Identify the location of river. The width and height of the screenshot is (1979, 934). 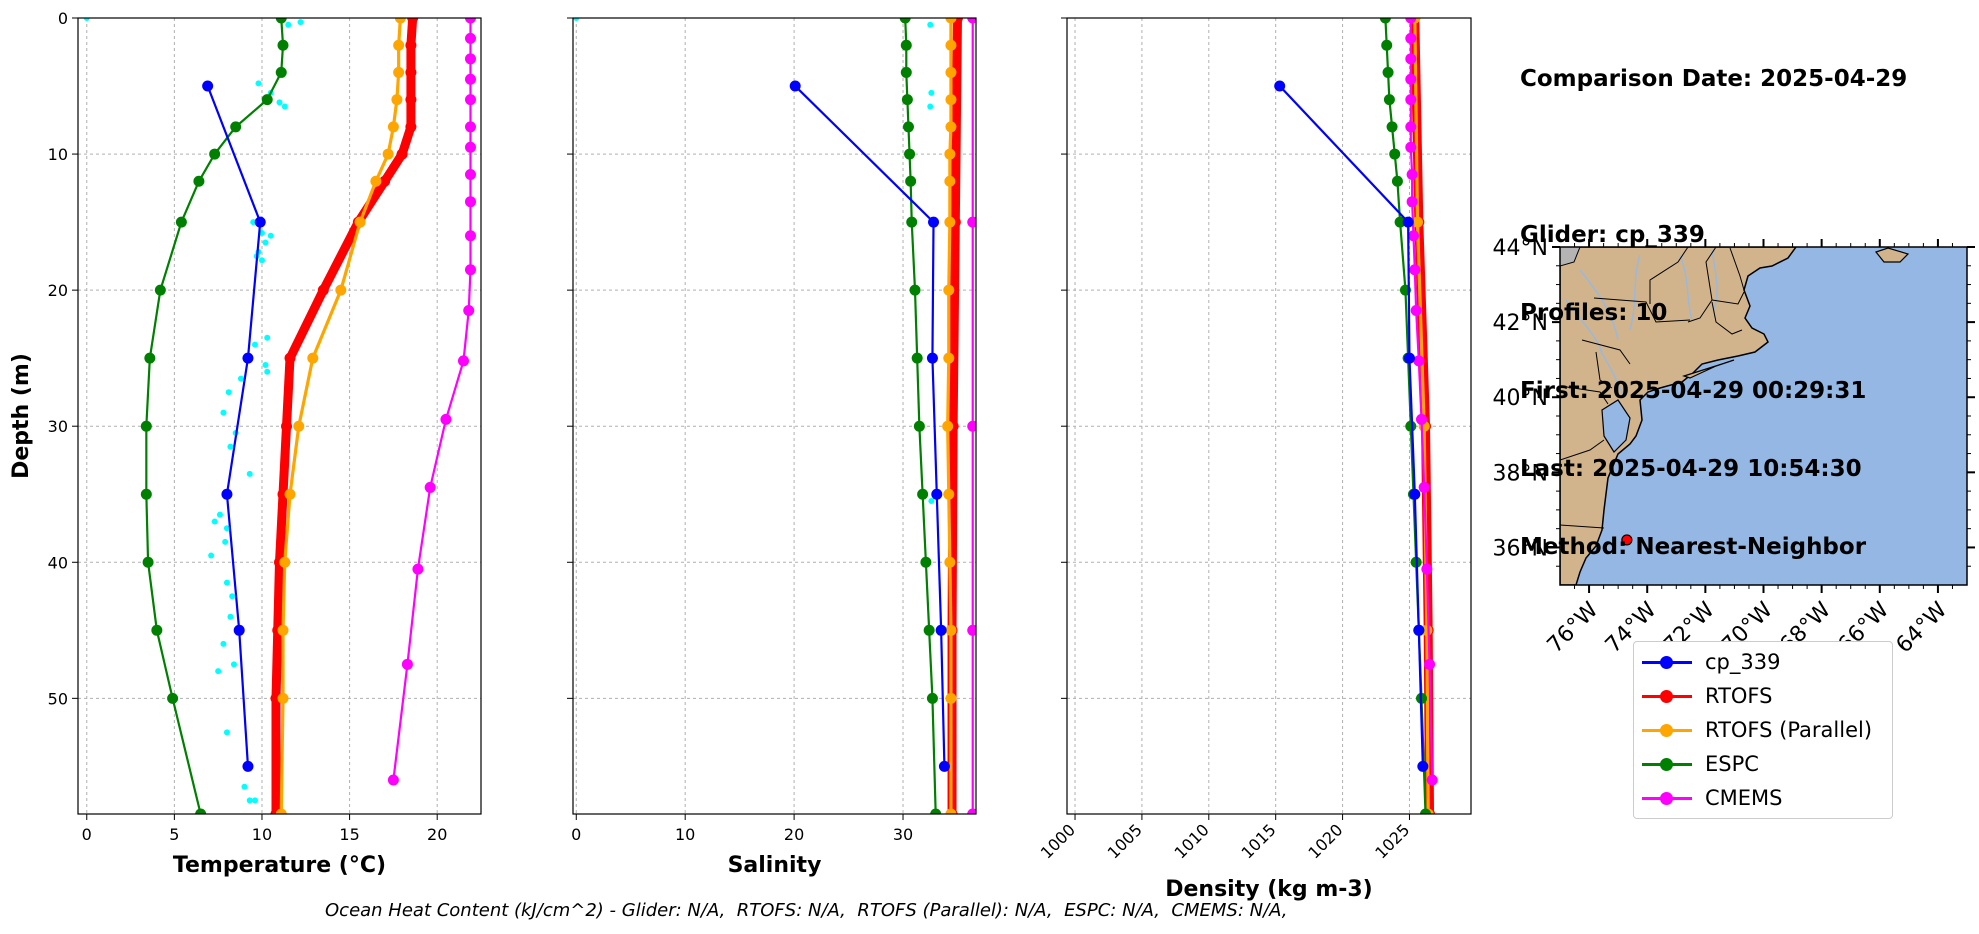
(1635, 292).